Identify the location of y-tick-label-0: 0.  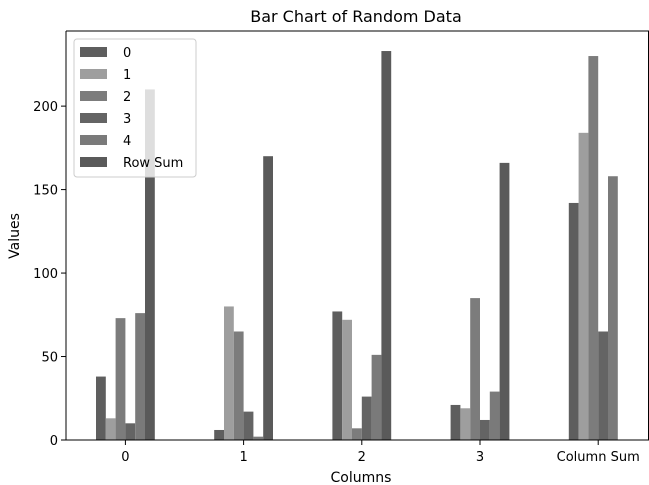
(54, 441).